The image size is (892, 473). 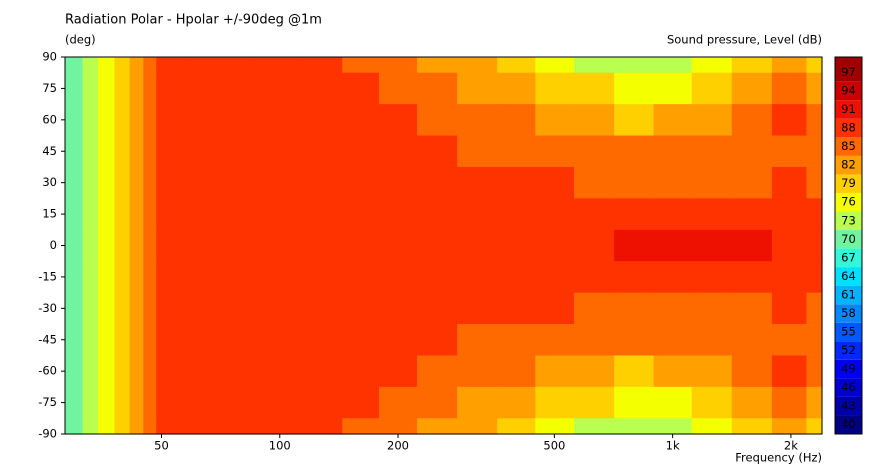 I want to click on colorbar-tick-label: 58, so click(x=848, y=313).